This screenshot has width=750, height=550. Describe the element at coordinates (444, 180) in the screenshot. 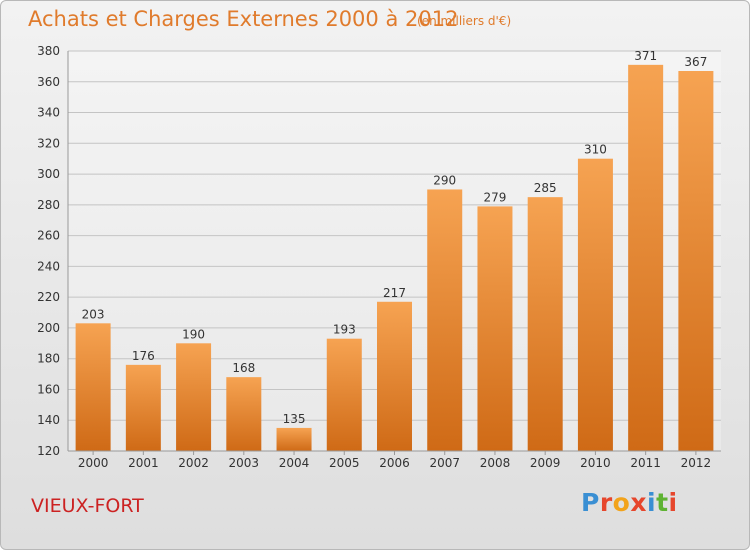

I see `data-label: 290` at that location.